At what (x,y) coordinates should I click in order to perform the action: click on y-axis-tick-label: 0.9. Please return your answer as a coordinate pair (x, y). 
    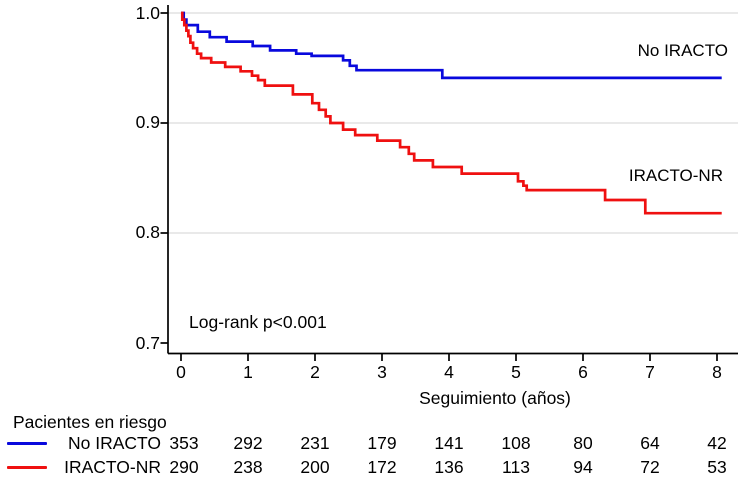
    Looking at the image, I should click on (147, 122).